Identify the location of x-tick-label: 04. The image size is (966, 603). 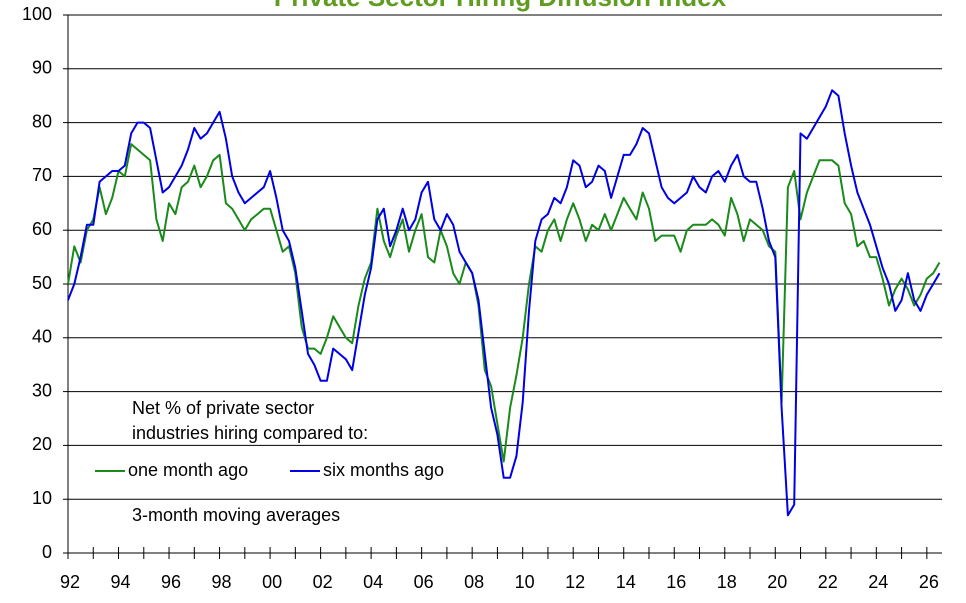
(373, 582).